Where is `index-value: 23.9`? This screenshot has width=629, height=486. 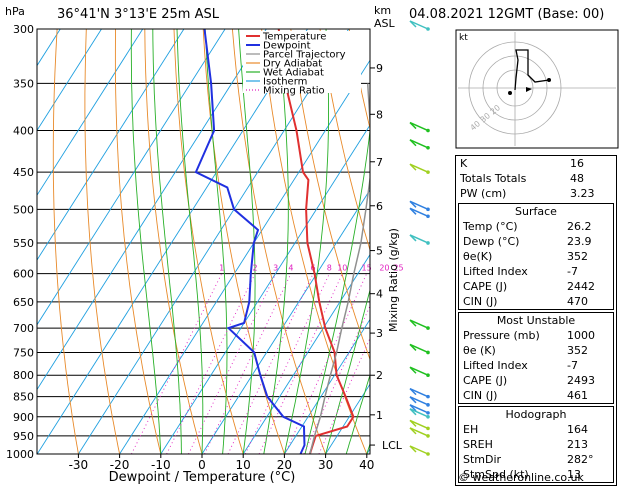
index-value: 23.9 is located at coordinates (579, 241).